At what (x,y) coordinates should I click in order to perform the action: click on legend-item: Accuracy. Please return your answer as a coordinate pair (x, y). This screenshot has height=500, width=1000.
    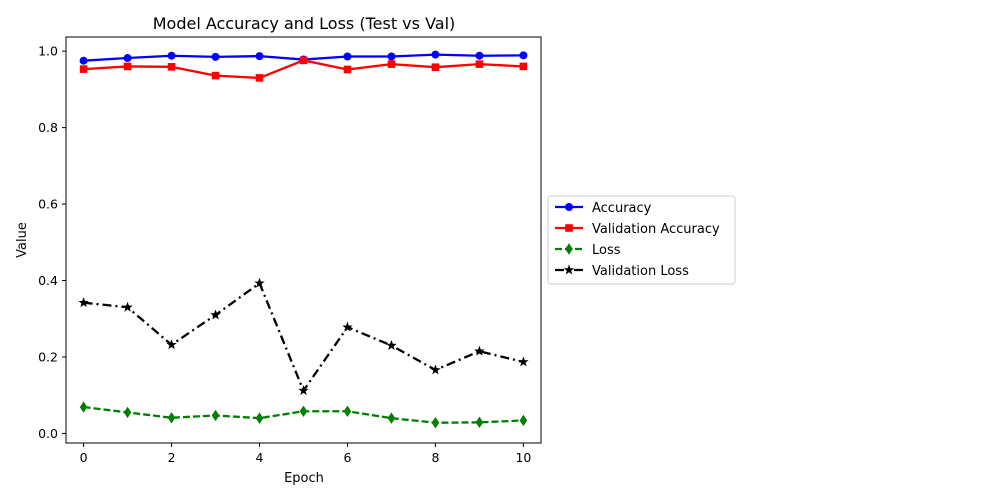
    Looking at the image, I should click on (603, 208).